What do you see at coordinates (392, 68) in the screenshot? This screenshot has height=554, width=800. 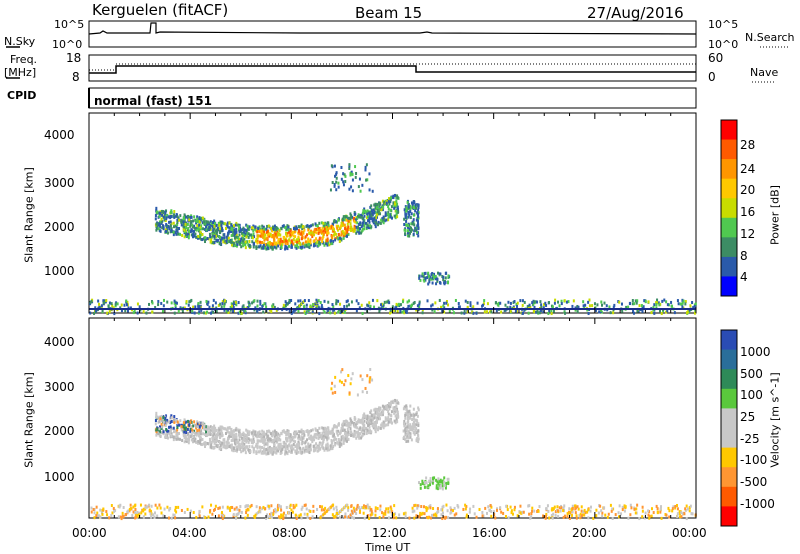 I see `freq-panel` at bounding box center [392, 68].